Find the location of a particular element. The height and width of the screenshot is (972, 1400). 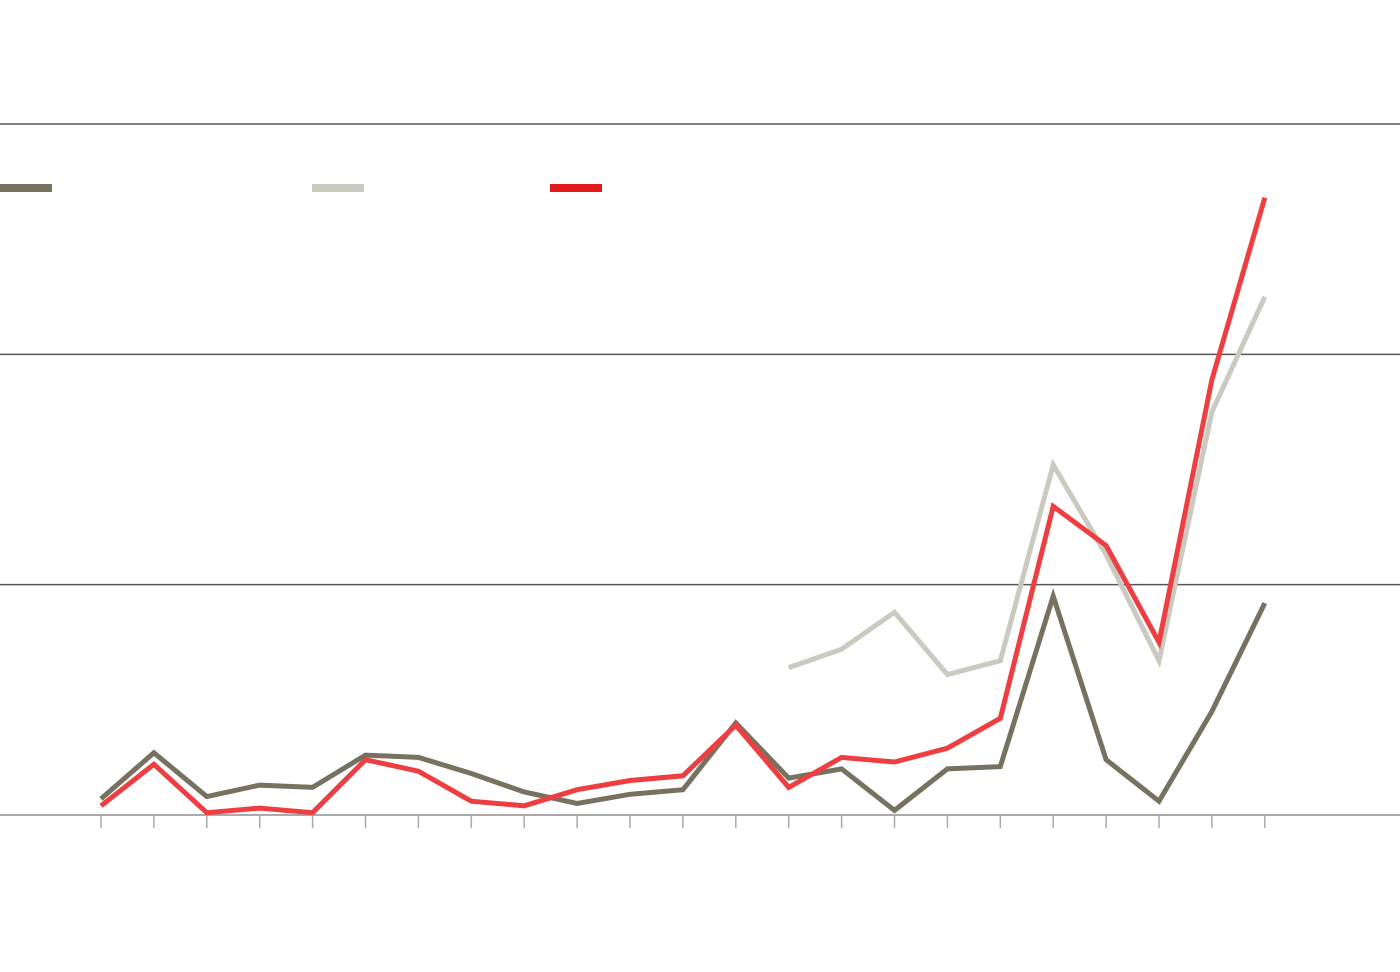

legend is located at coordinates (301, 188).